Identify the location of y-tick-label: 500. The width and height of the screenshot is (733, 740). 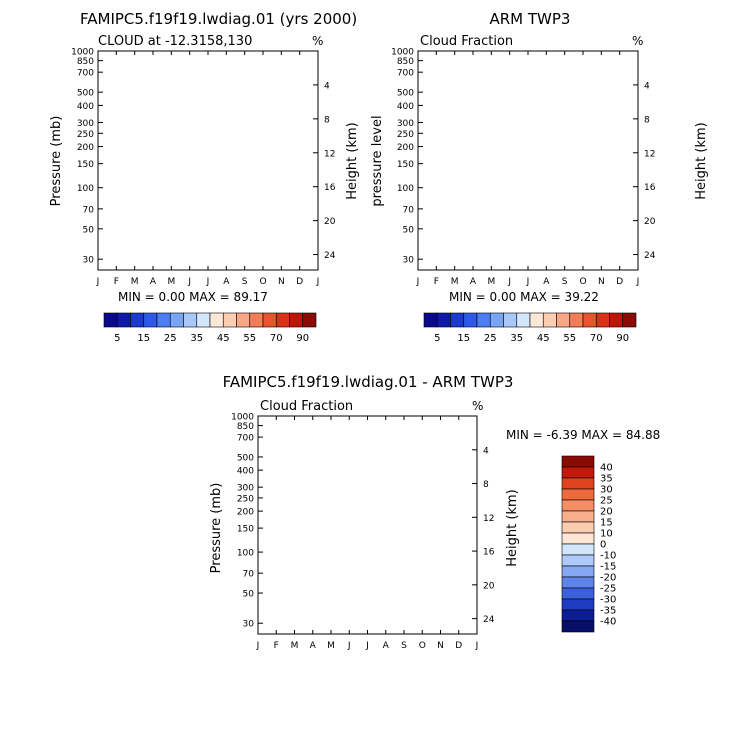
(85, 94).